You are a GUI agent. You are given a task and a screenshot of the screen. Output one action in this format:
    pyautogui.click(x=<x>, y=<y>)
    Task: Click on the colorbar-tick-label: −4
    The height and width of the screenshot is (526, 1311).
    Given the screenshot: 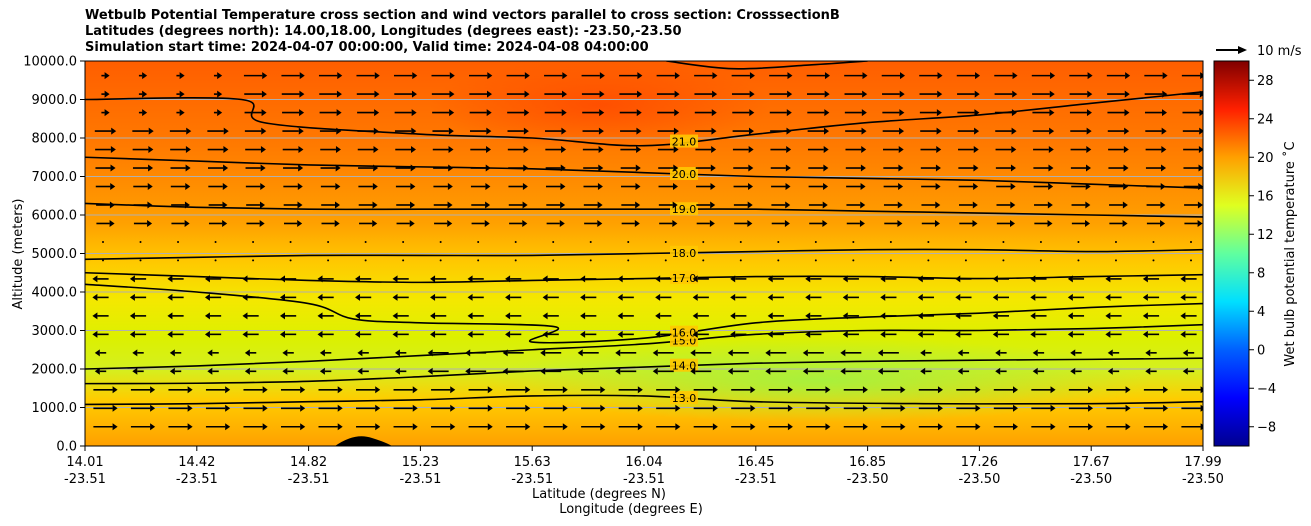 What is the action you would take?
    pyautogui.click(x=1266, y=389)
    